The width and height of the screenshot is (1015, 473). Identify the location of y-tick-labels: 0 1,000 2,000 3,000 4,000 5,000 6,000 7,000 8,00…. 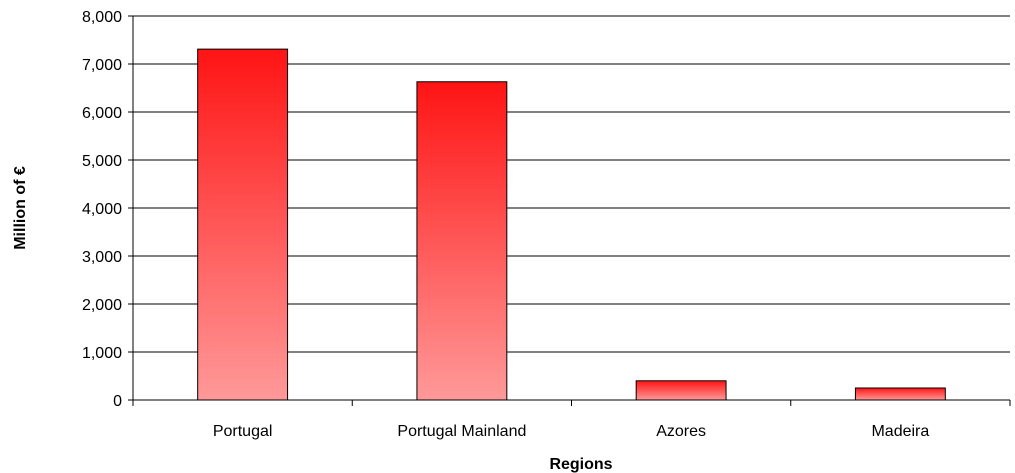
(102, 209).